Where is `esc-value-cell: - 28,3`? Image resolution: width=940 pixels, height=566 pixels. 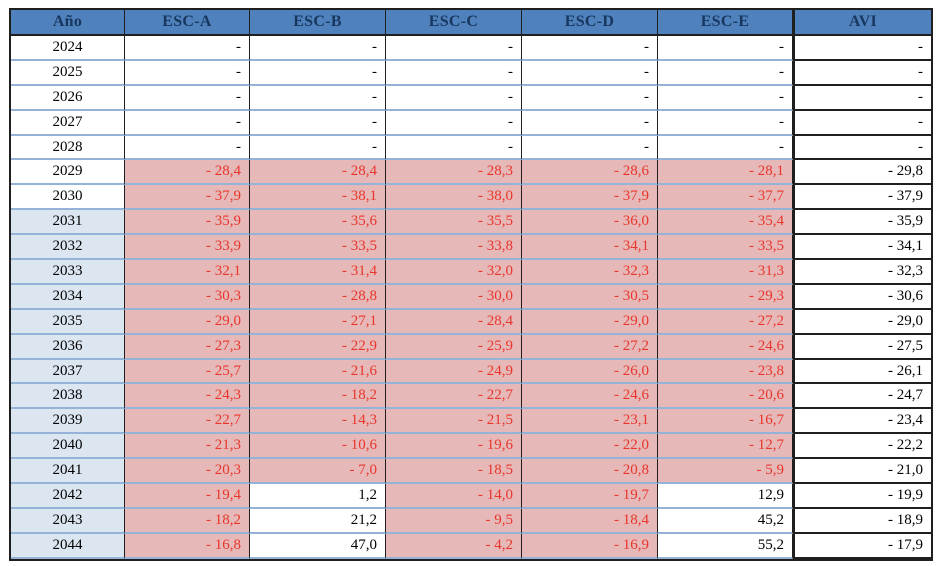
esc-value-cell: - 28,3 is located at coordinates (454, 173).